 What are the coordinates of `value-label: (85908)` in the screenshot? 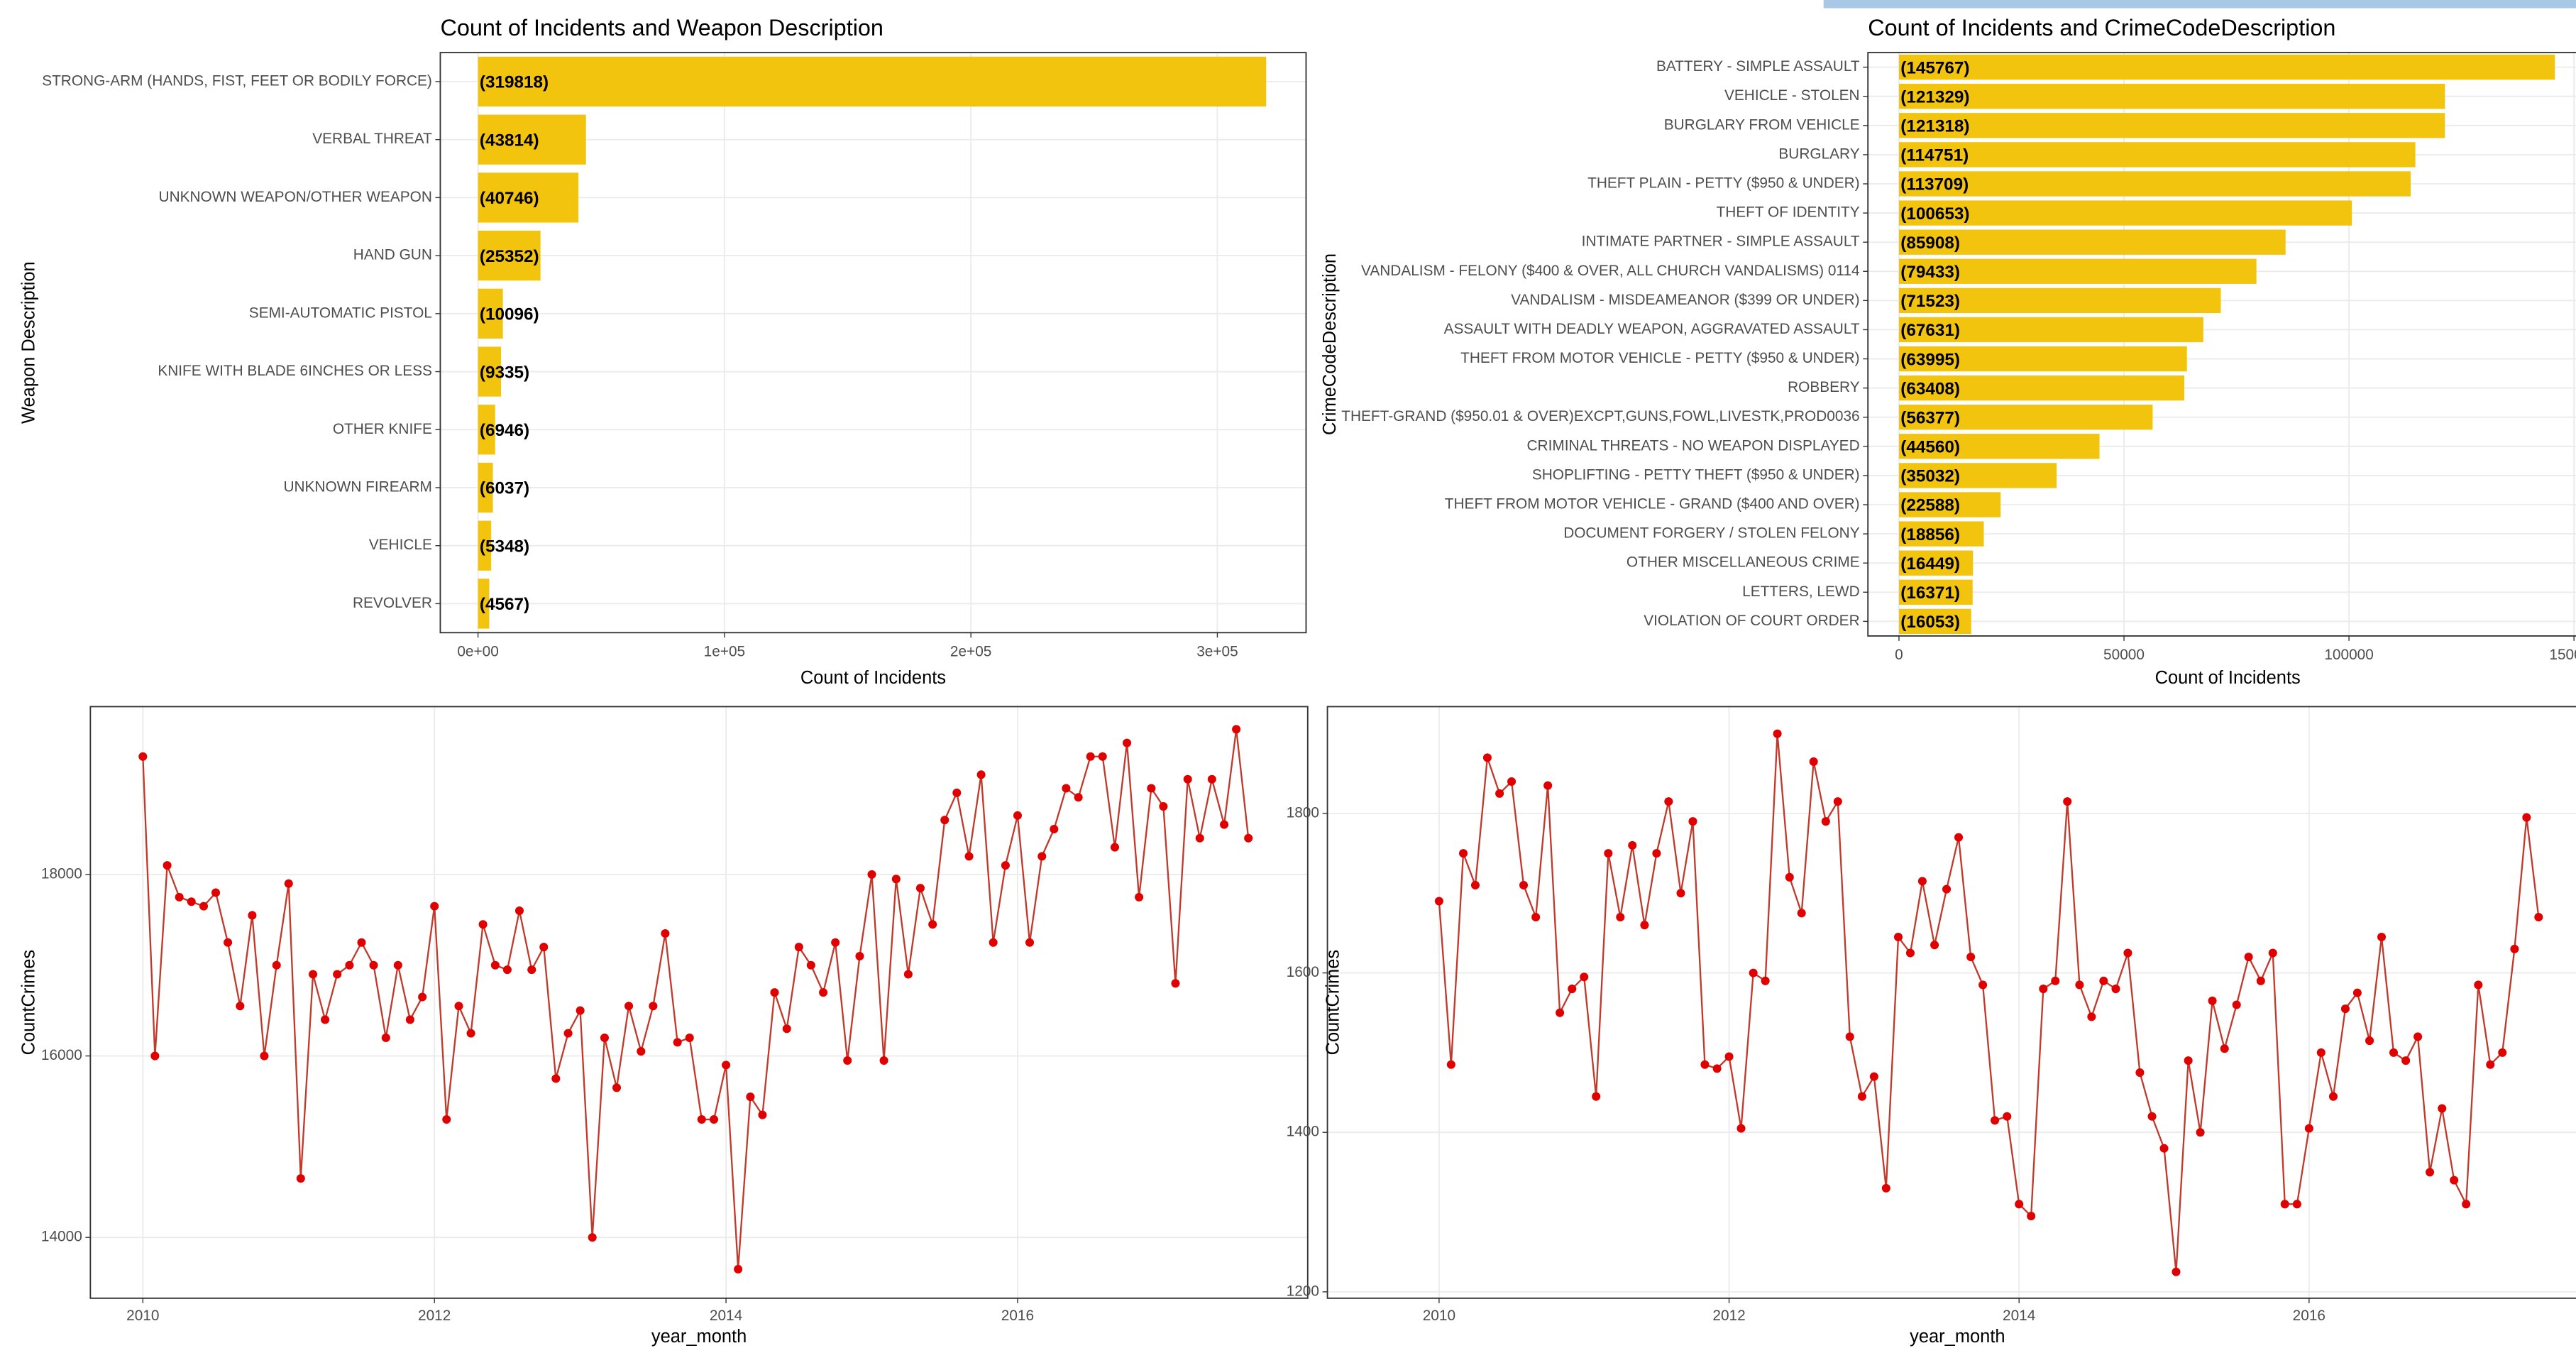 It's located at (1930, 244).